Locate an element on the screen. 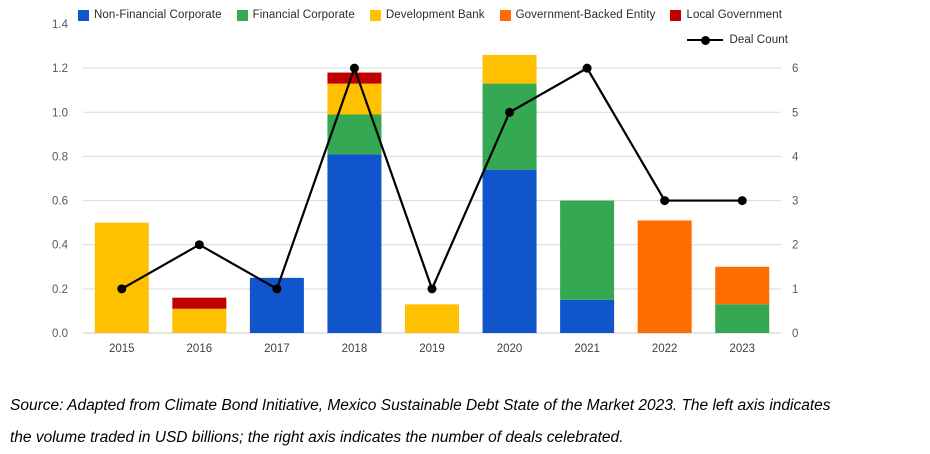 Image resolution: width=930 pixels, height=454 pixels. legend-label-deal-count: Deal Count is located at coordinates (758, 40).